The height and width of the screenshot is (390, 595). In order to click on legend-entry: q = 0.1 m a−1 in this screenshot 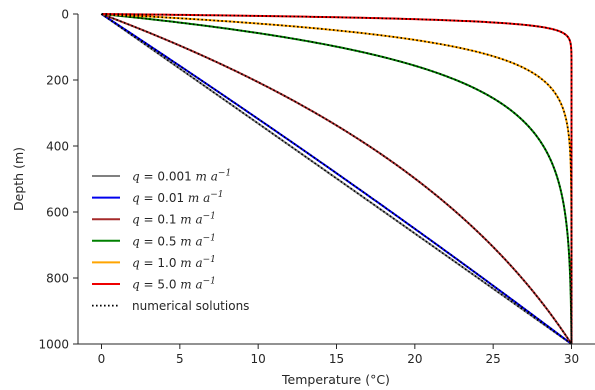, I will do `click(174, 219)`.